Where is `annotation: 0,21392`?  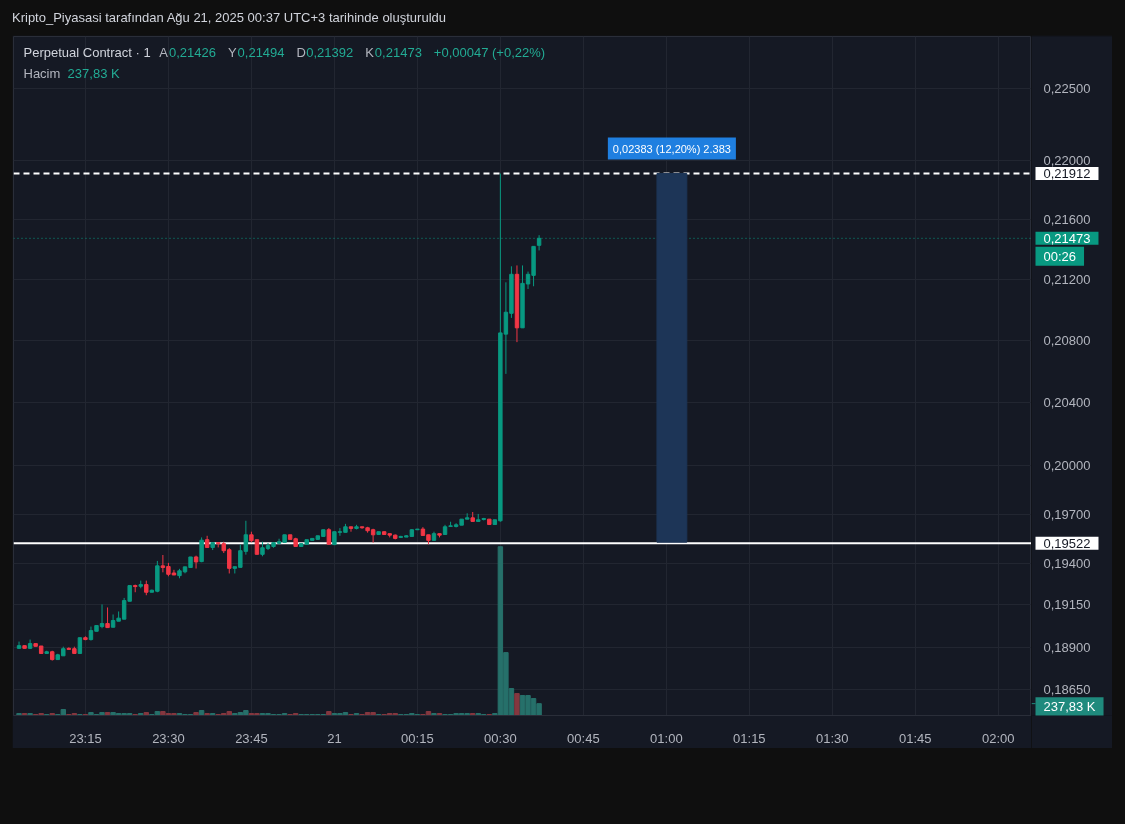 annotation: 0,21392 is located at coordinates (330, 52).